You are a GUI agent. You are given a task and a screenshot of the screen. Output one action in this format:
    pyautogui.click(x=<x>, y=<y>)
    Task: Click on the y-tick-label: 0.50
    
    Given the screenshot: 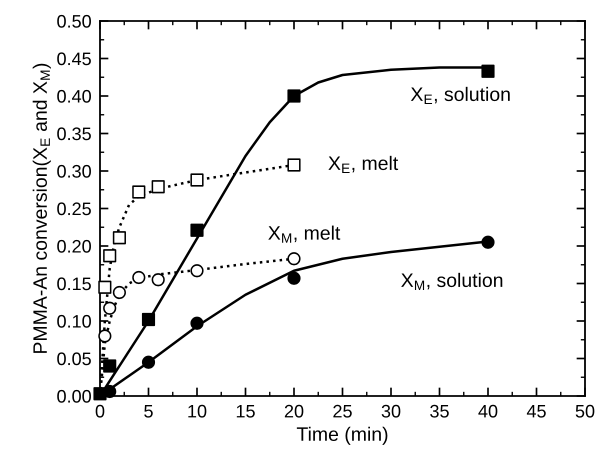 What is the action you would take?
    pyautogui.click(x=74, y=21)
    